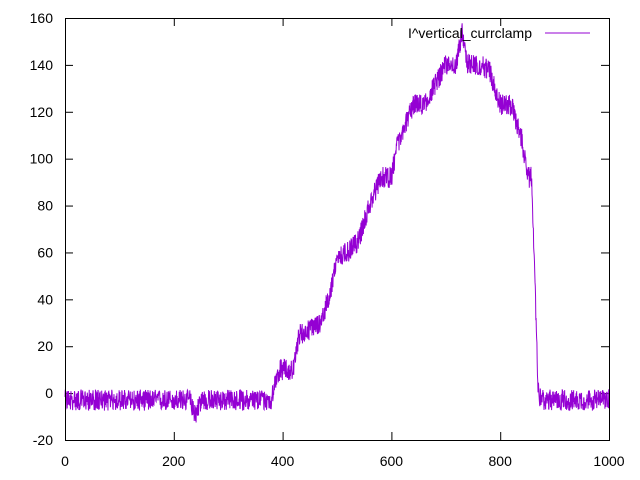 This screenshot has width=640, height=480. What do you see at coordinates (608, 461) in the screenshot?
I see `x-tick-label: 1000` at bounding box center [608, 461].